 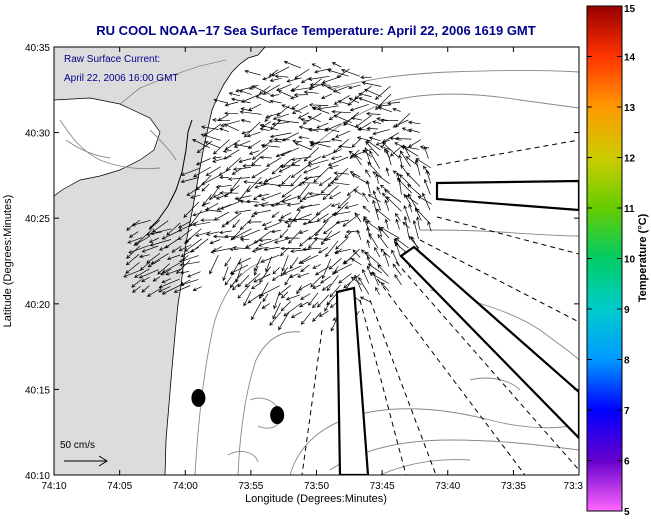 What do you see at coordinates (316, 486) in the screenshot?
I see `x-tick-label: 73:50` at bounding box center [316, 486].